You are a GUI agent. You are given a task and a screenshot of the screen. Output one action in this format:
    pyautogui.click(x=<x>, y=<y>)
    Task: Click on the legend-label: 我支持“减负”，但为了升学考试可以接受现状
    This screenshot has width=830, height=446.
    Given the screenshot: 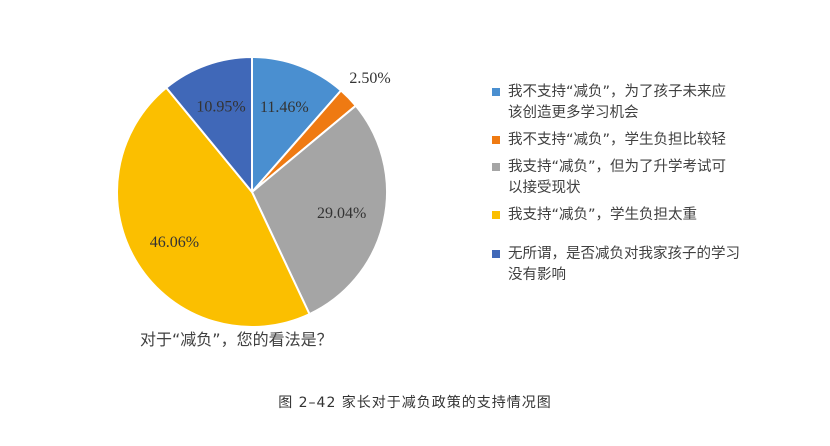 What is the action you would take?
    pyautogui.click(x=617, y=177)
    